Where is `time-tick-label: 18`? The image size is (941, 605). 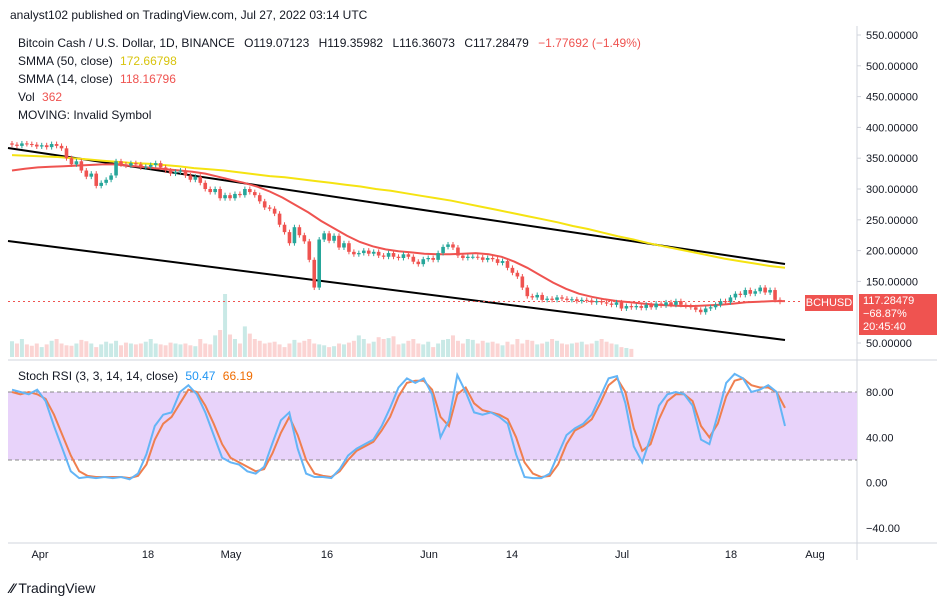
time-tick-label: 18 is located at coordinates (731, 555).